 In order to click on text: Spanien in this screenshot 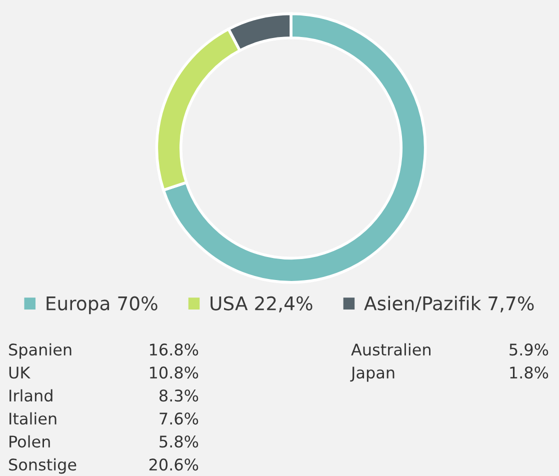, I will do `click(40, 351)`.